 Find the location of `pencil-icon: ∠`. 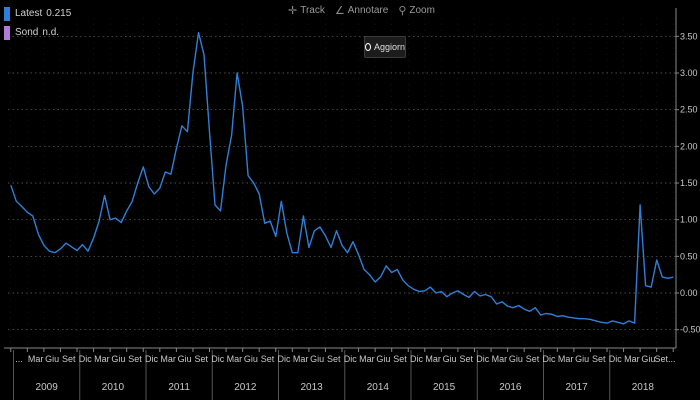

pencil-icon: ∠ is located at coordinates (339, 11).